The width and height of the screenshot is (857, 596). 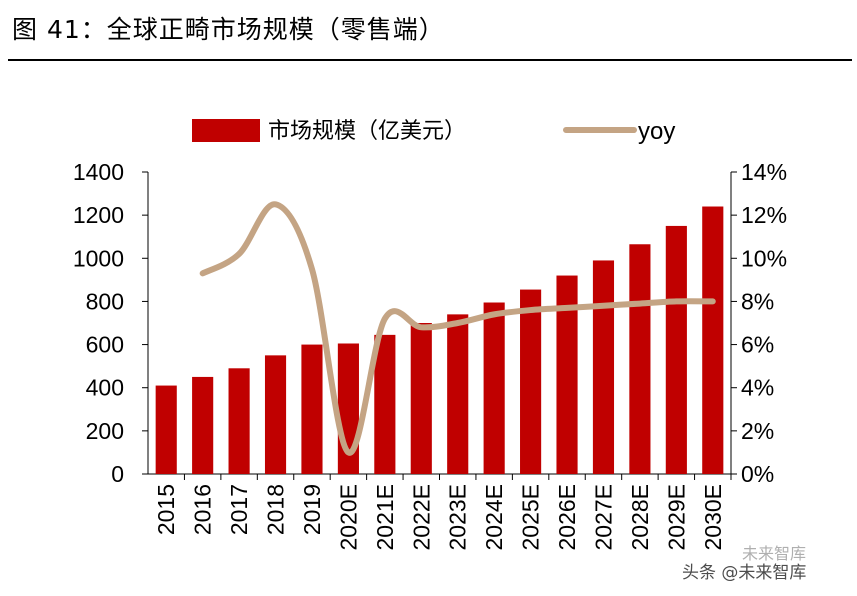 What do you see at coordinates (276, 509) in the screenshot?
I see `x-tick-label: 2018` at bounding box center [276, 509].